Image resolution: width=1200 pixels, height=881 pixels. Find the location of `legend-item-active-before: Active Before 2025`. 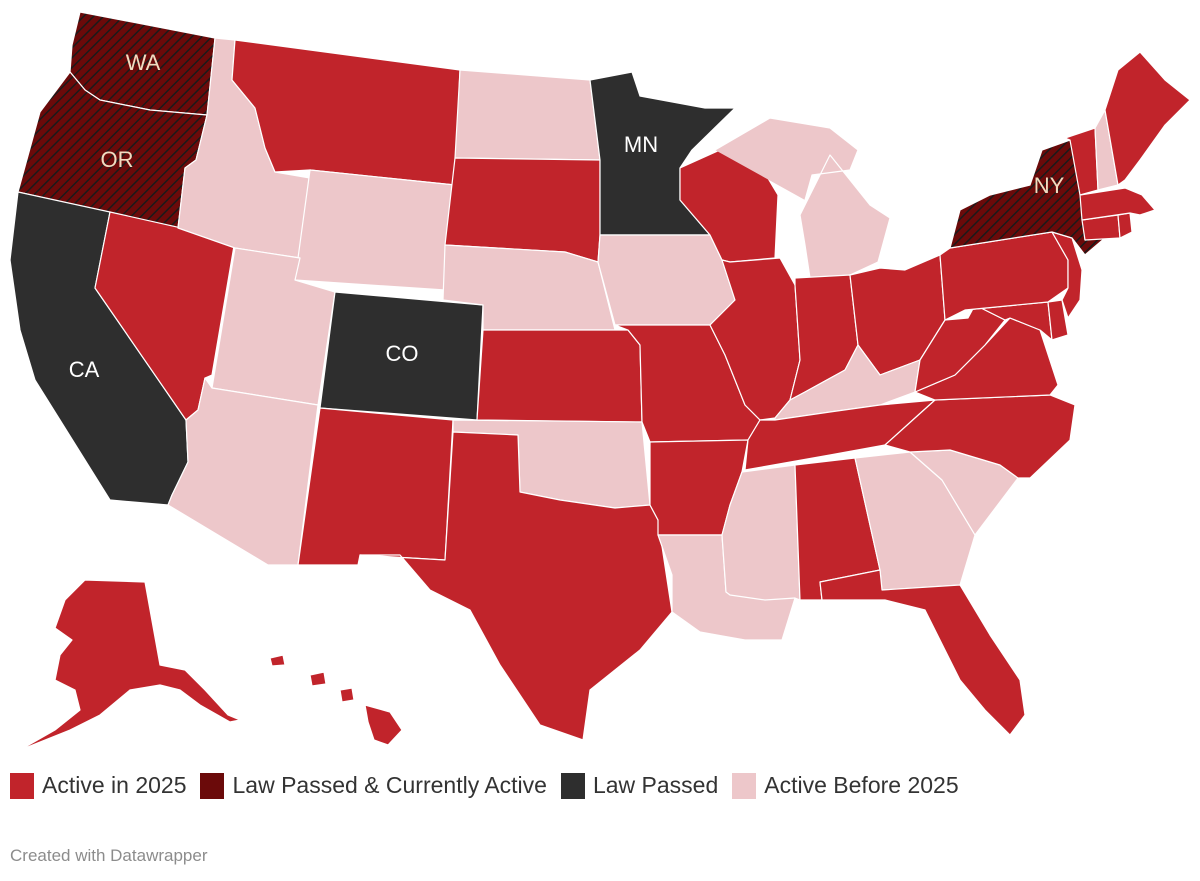

legend-item-active-before: Active Before 2025 is located at coordinates (845, 785).